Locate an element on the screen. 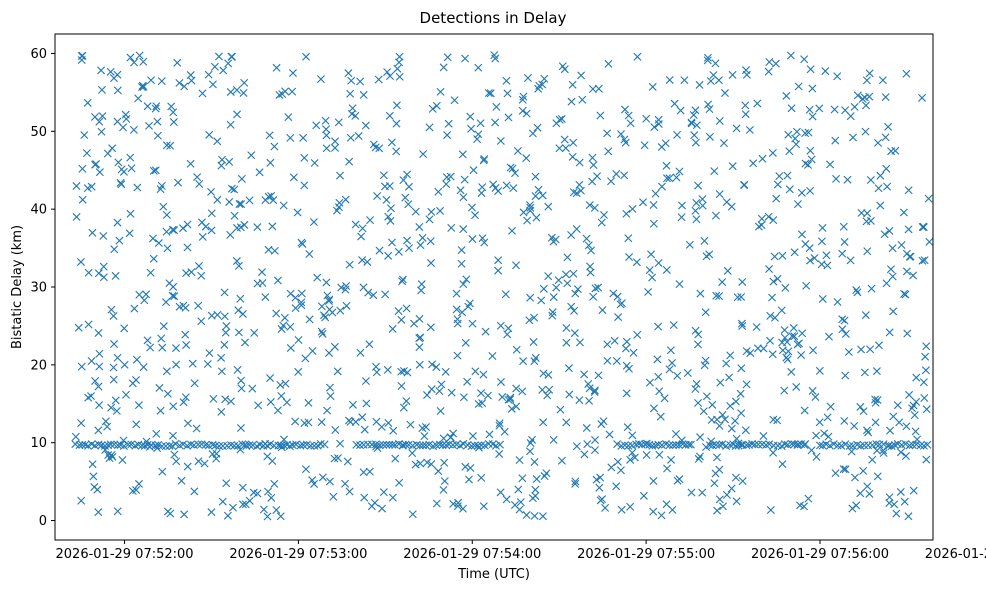 Image resolution: width=986 pixels, height=590 pixels. y-tick-label: 50 is located at coordinates (38, 132).